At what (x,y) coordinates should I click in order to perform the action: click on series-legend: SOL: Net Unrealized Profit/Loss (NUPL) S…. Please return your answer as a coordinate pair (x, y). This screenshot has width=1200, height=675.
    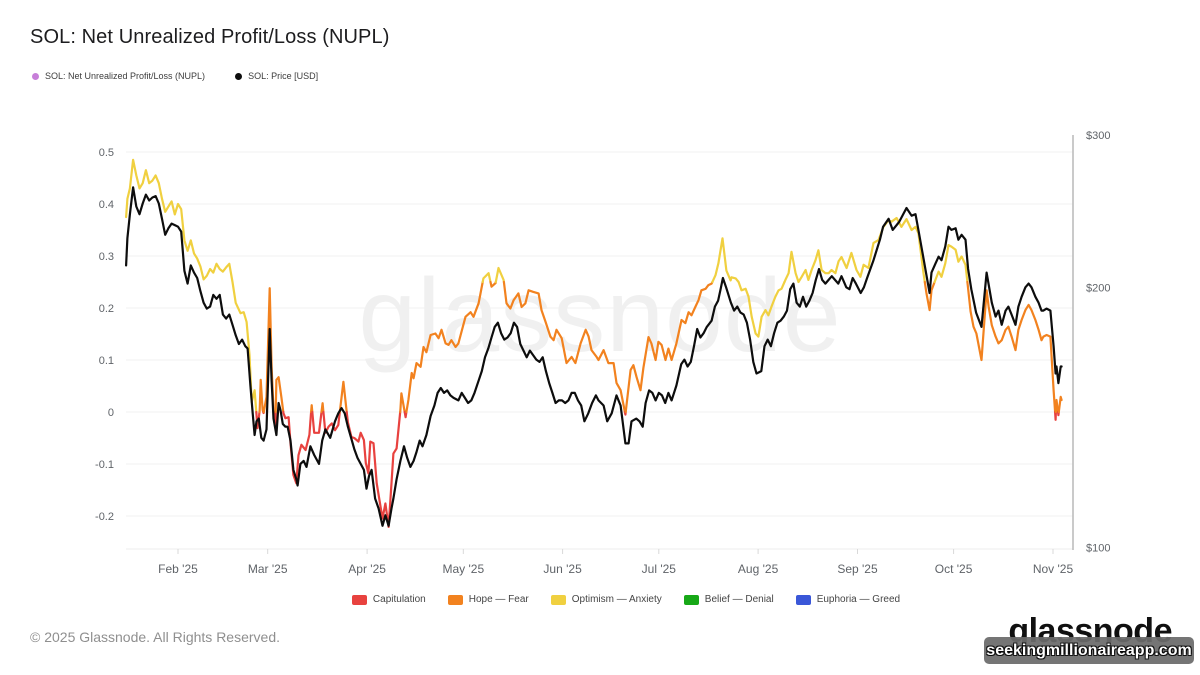
    Looking at the image, I should click on (175, 76).